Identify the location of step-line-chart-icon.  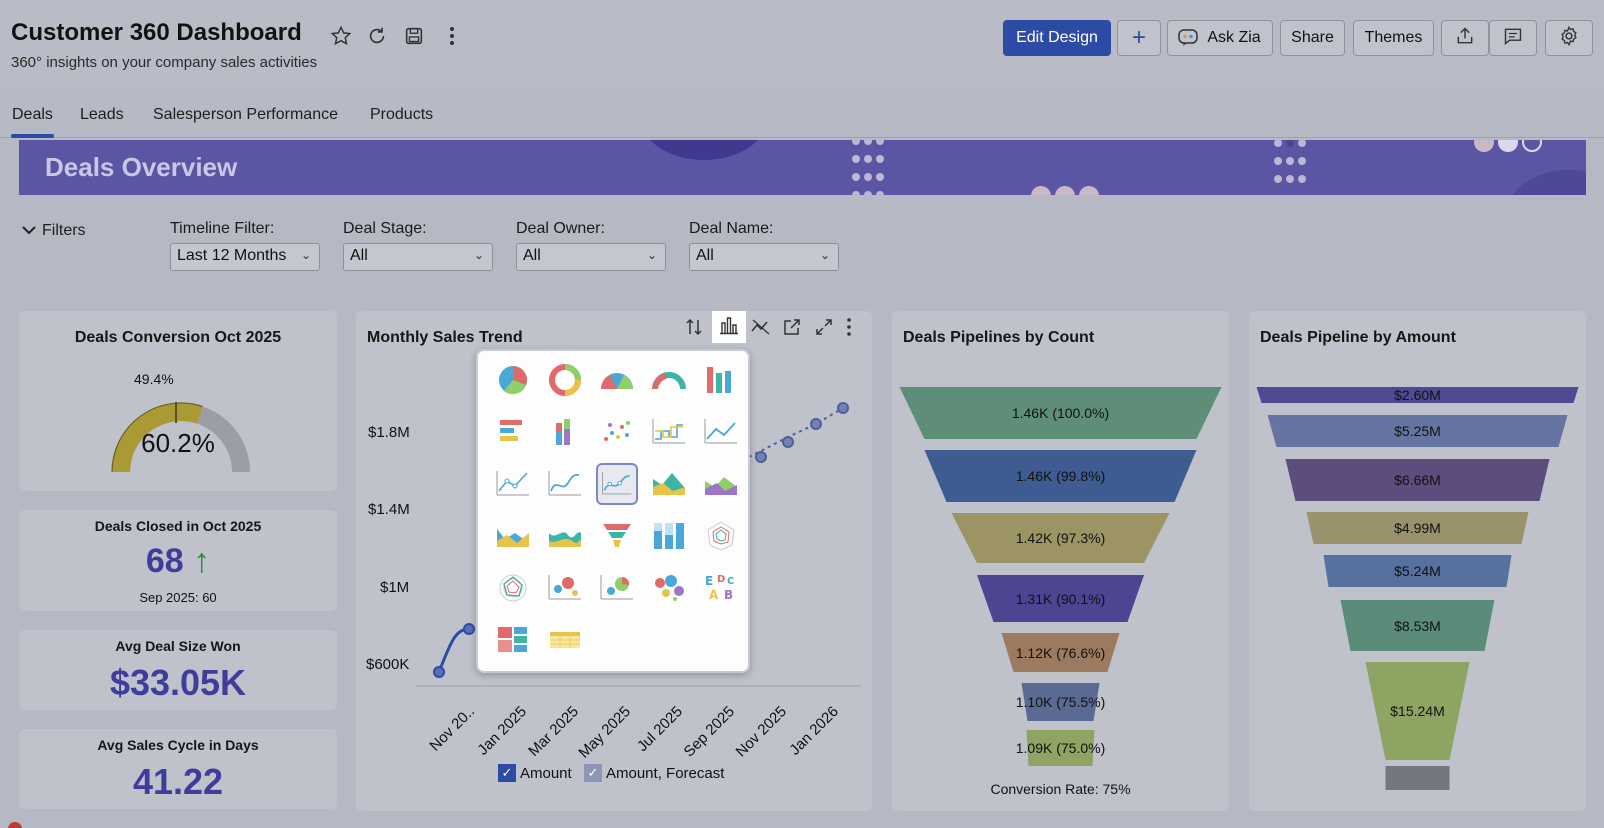
(669, 432).